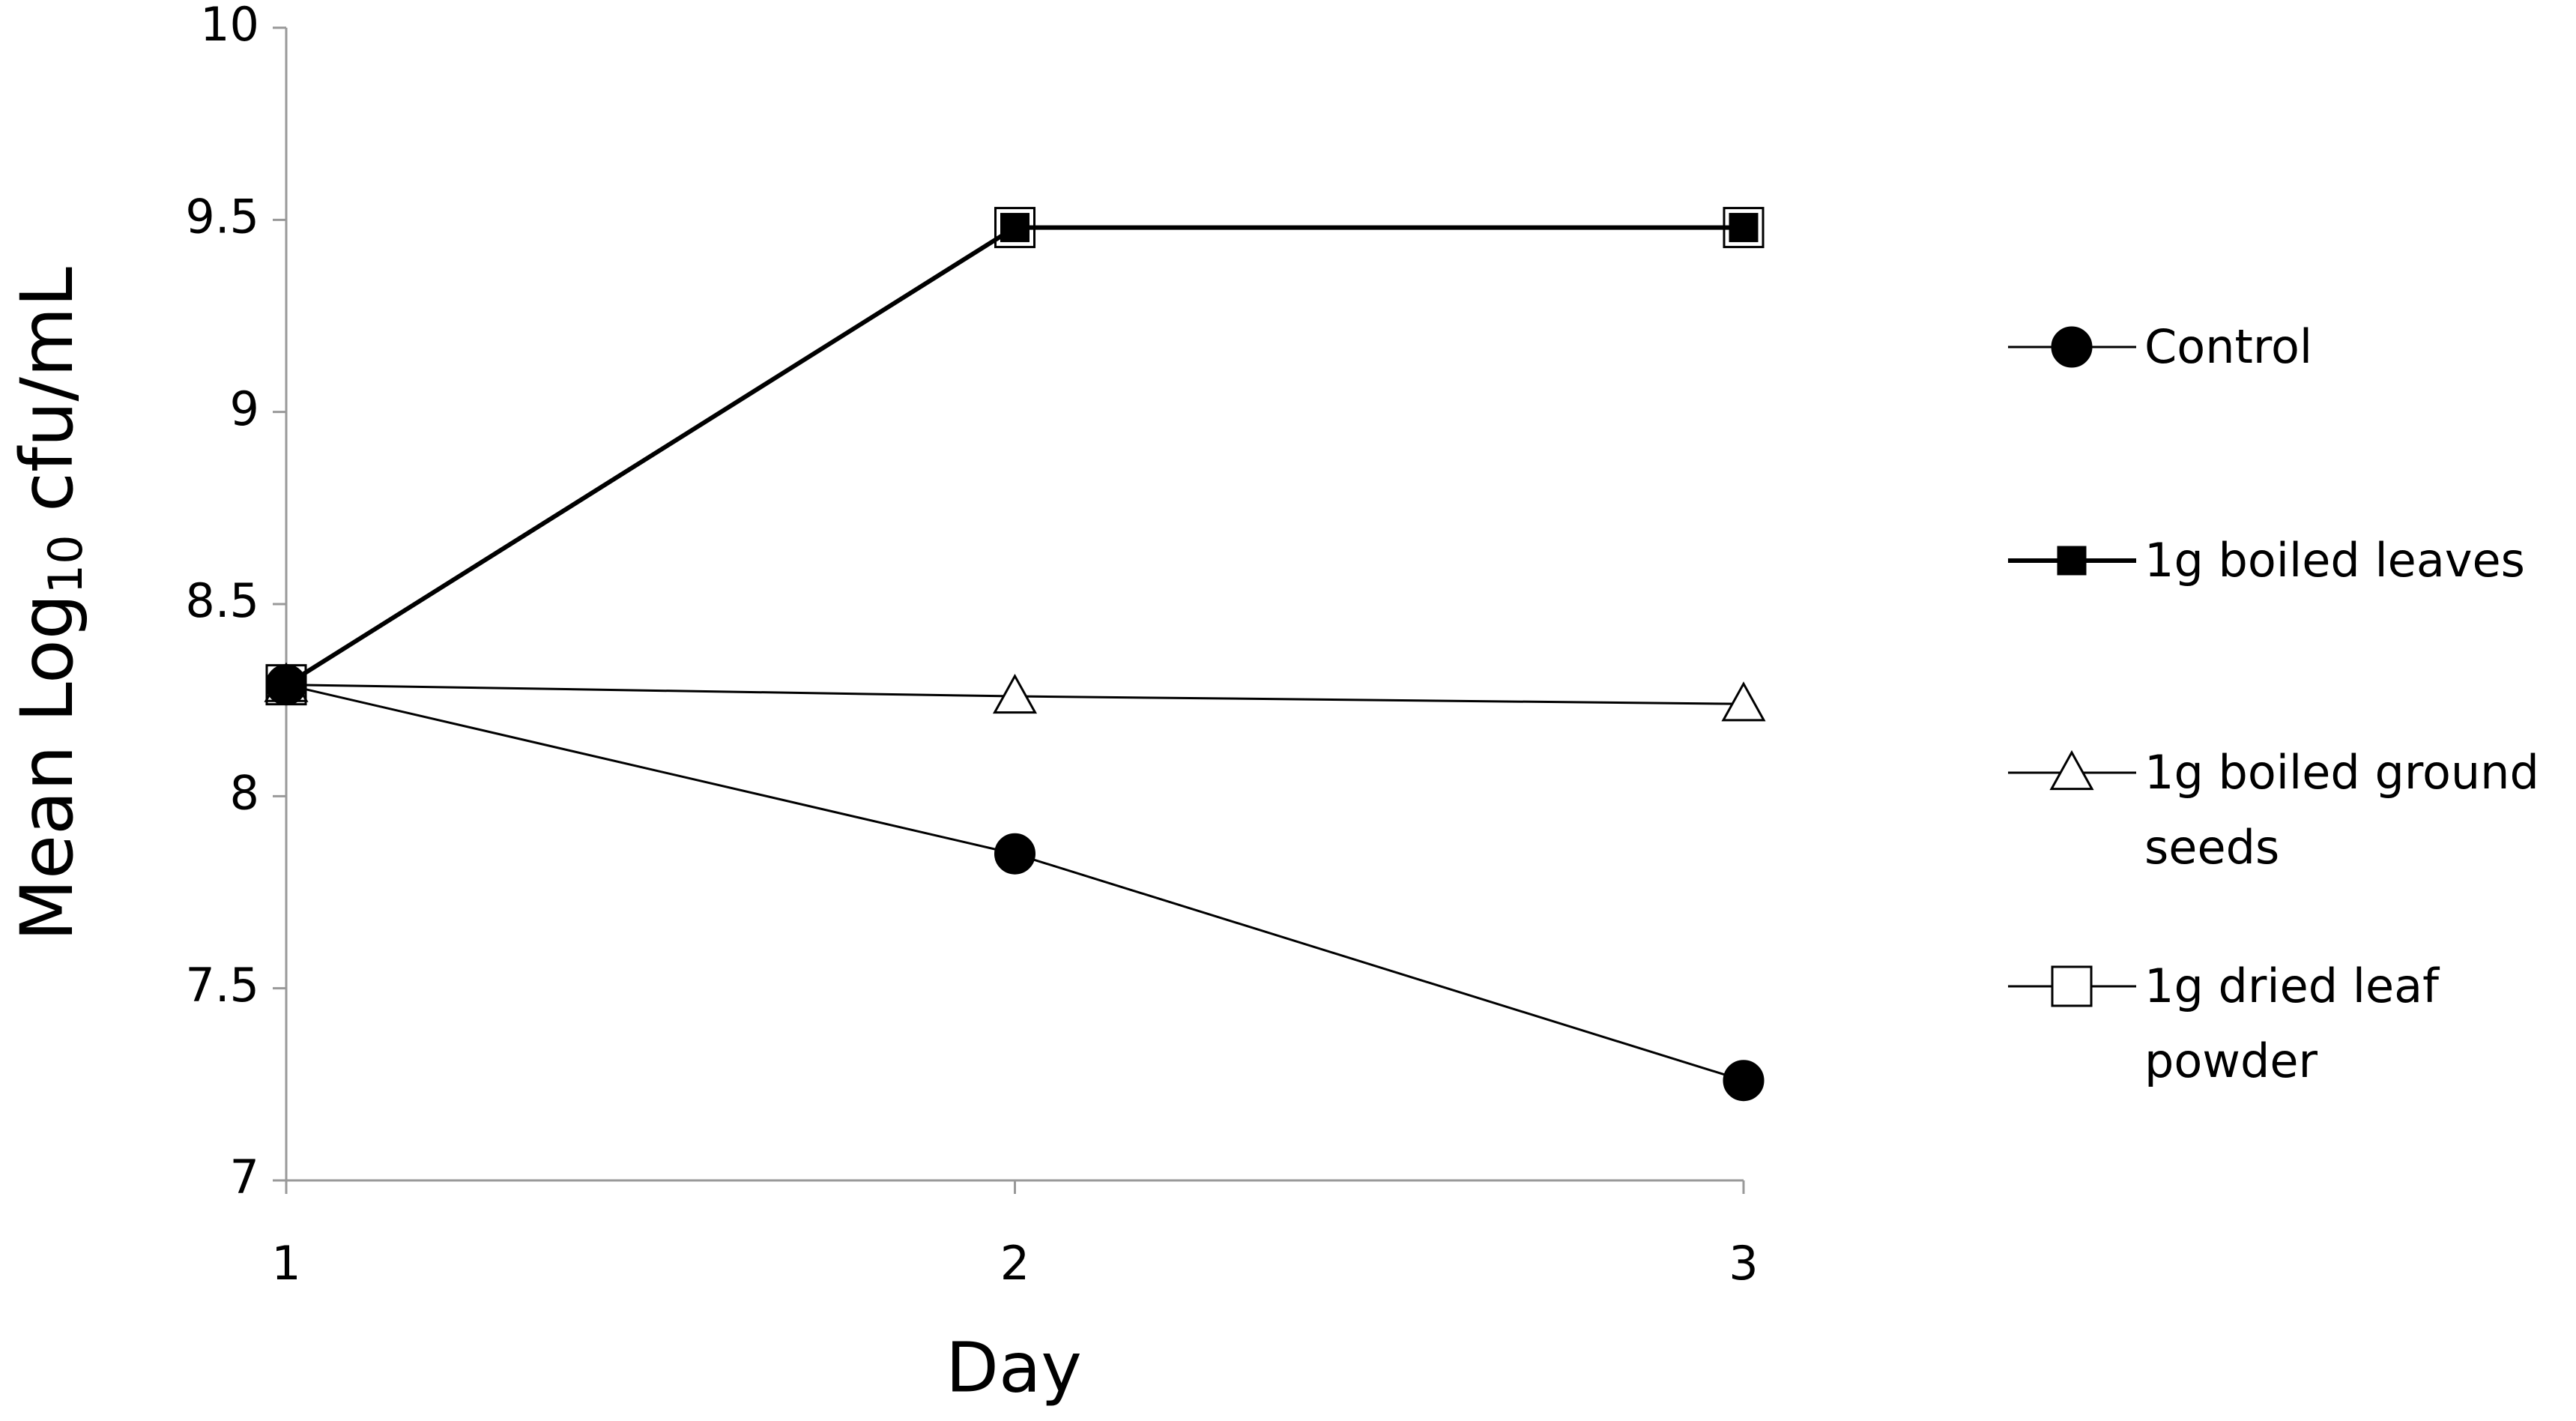 This screenshot has height=1421, width=2576. Describe the element at coordinates (244, 408) in the screenshot. I see `y-tick-label: 9` at that location.